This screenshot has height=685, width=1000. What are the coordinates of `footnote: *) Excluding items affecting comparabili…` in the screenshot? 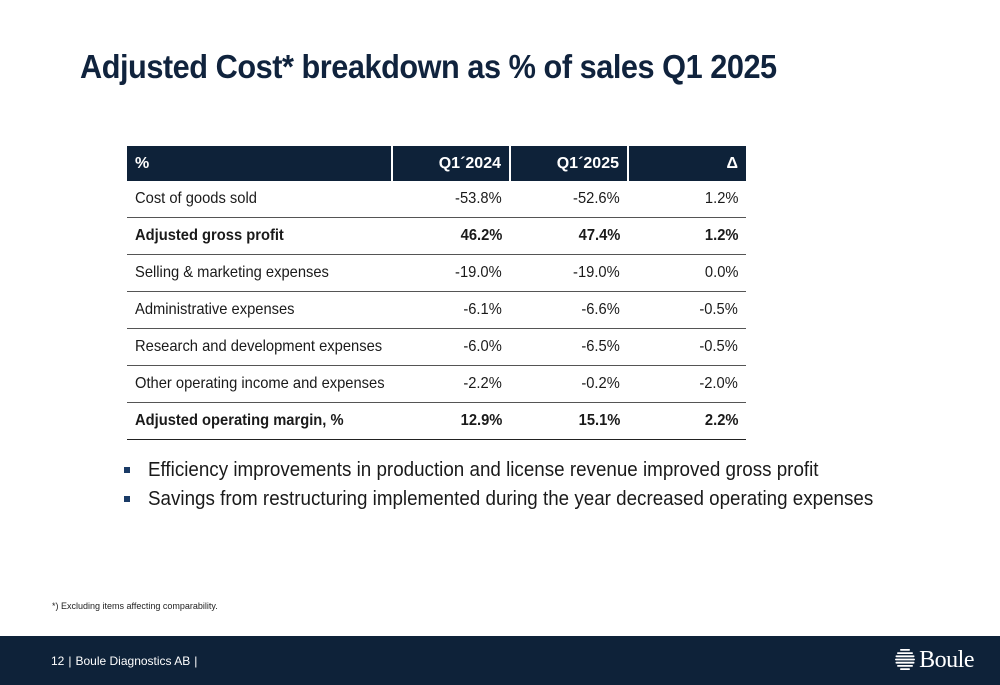 It's located at (135, 606).